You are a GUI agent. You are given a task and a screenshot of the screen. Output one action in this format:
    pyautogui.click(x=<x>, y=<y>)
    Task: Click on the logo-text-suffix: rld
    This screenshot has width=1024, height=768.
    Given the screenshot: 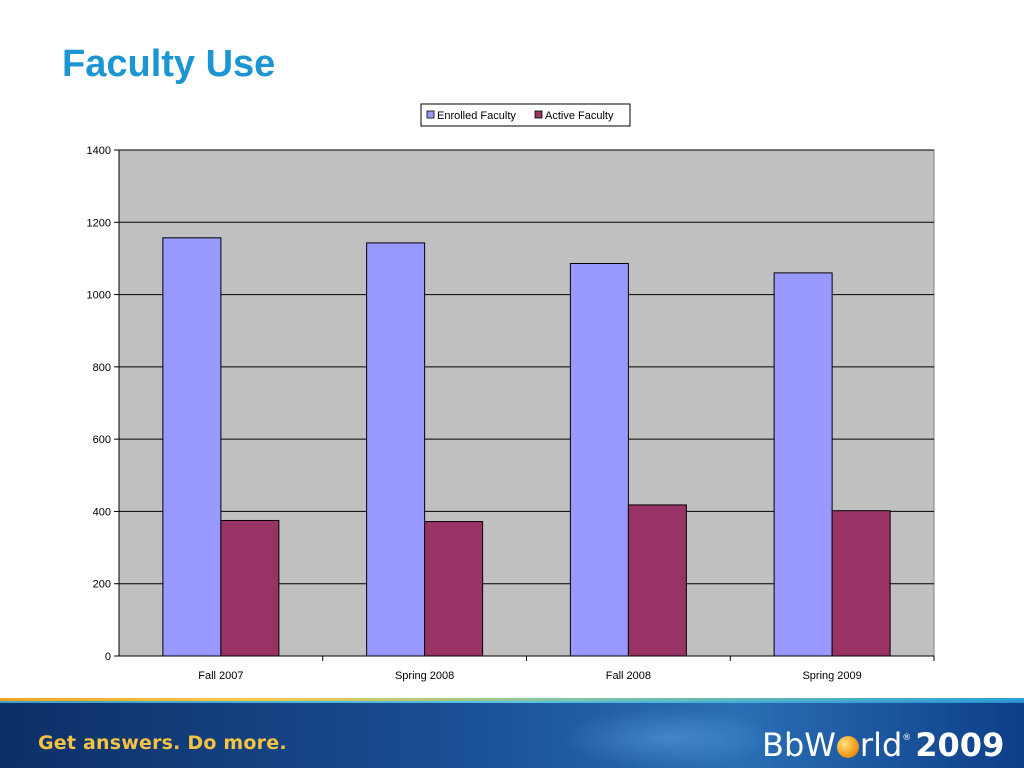 What is the action you would take?
    pyautogui.click(x=881, y=745)
    